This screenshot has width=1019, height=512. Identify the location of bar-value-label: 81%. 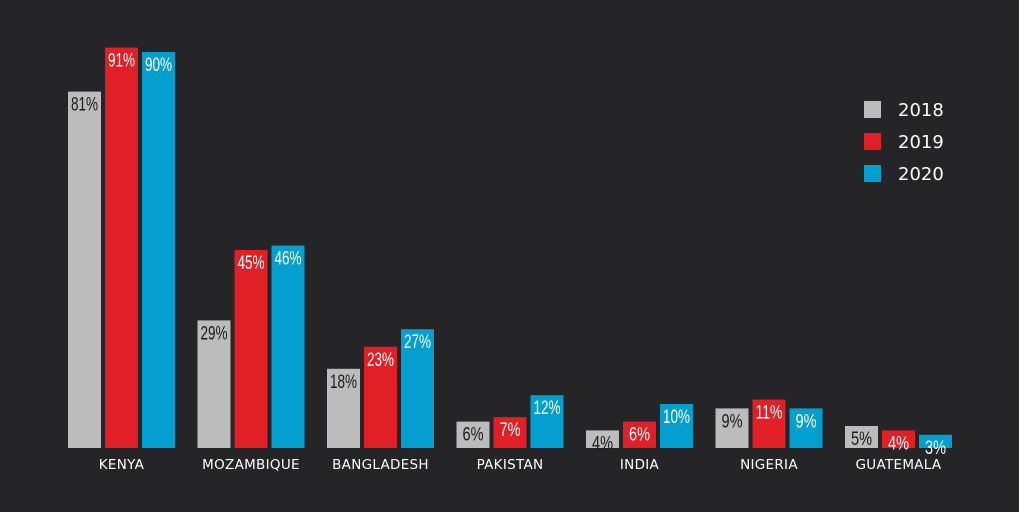
(84, 105).